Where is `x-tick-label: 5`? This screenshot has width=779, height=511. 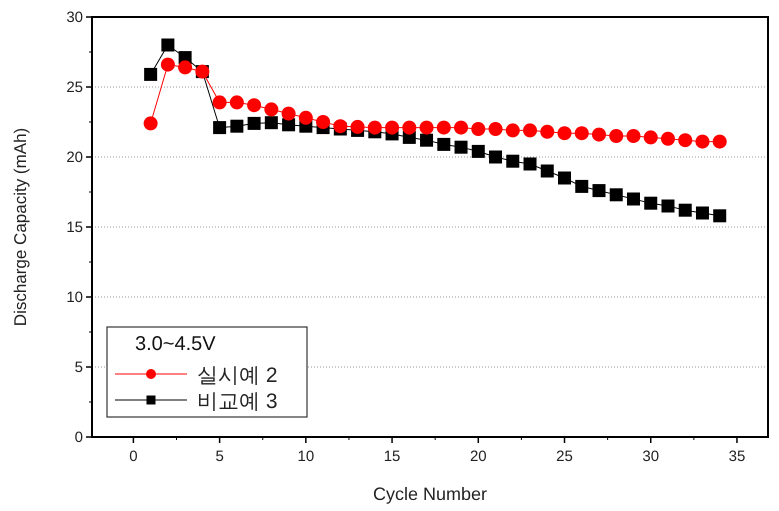 x-tick-label: 5 is located at coordinates (219, 456).